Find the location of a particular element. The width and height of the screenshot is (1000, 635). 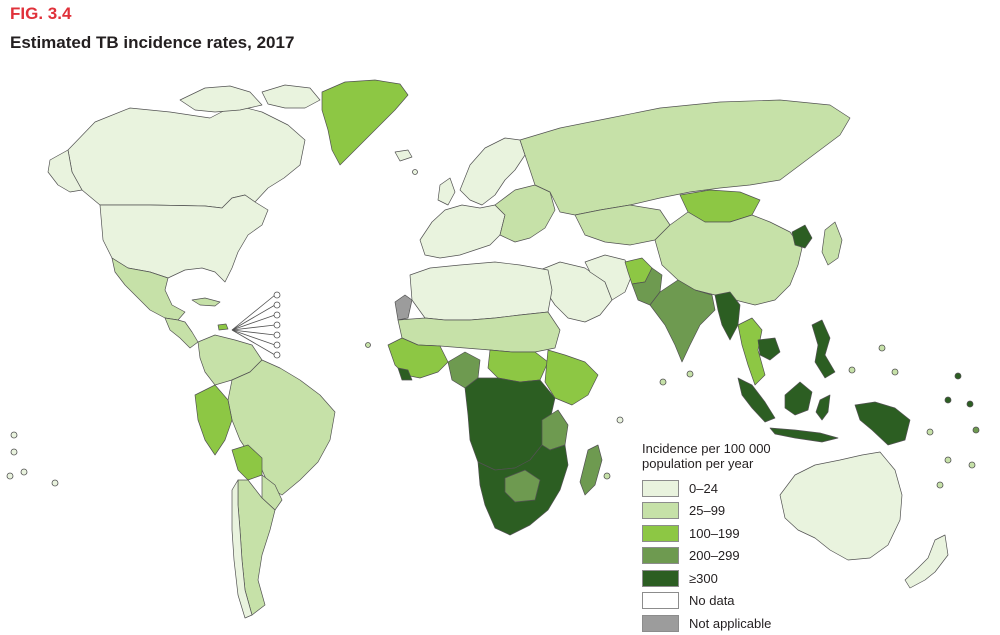

region-western-europe is located at coordinates (462, 231).